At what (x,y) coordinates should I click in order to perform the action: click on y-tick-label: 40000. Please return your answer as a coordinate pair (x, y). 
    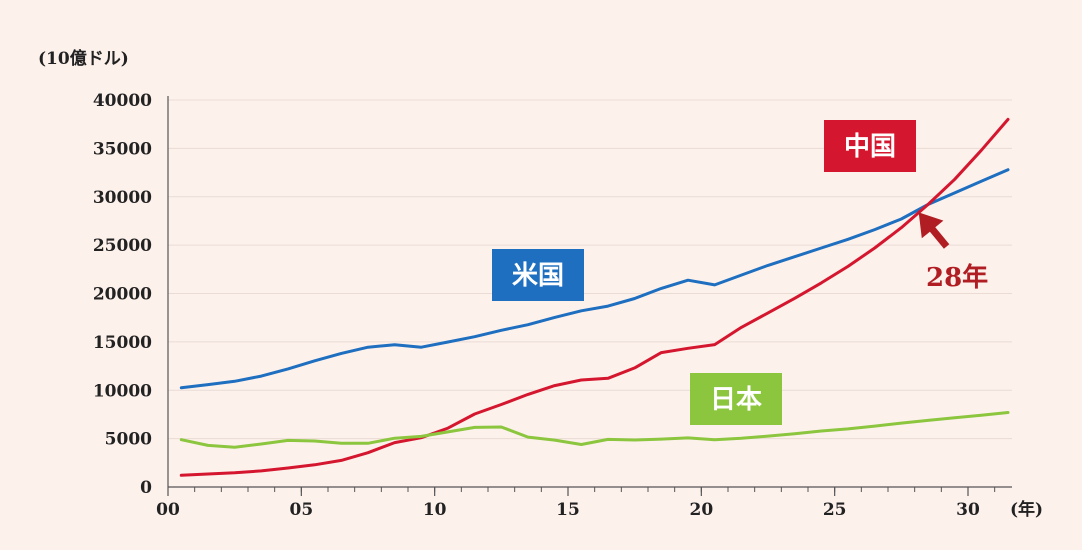
    Looking at the image, I should click on (122, 101).